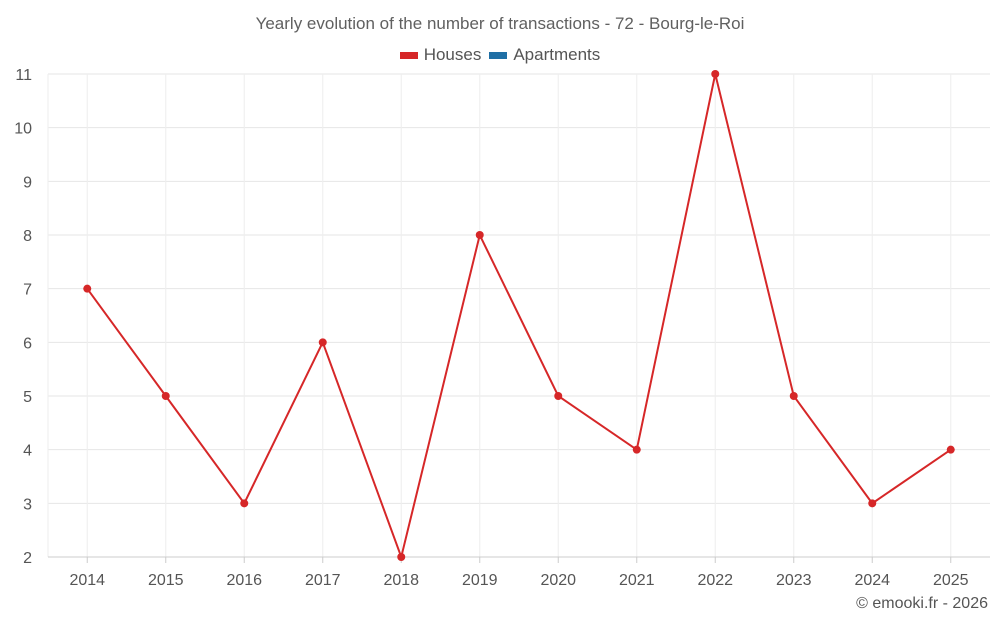  Describe the element at coordinates (323, 580) in the screenshot. I see `x-tick-label: 2017` at that location.